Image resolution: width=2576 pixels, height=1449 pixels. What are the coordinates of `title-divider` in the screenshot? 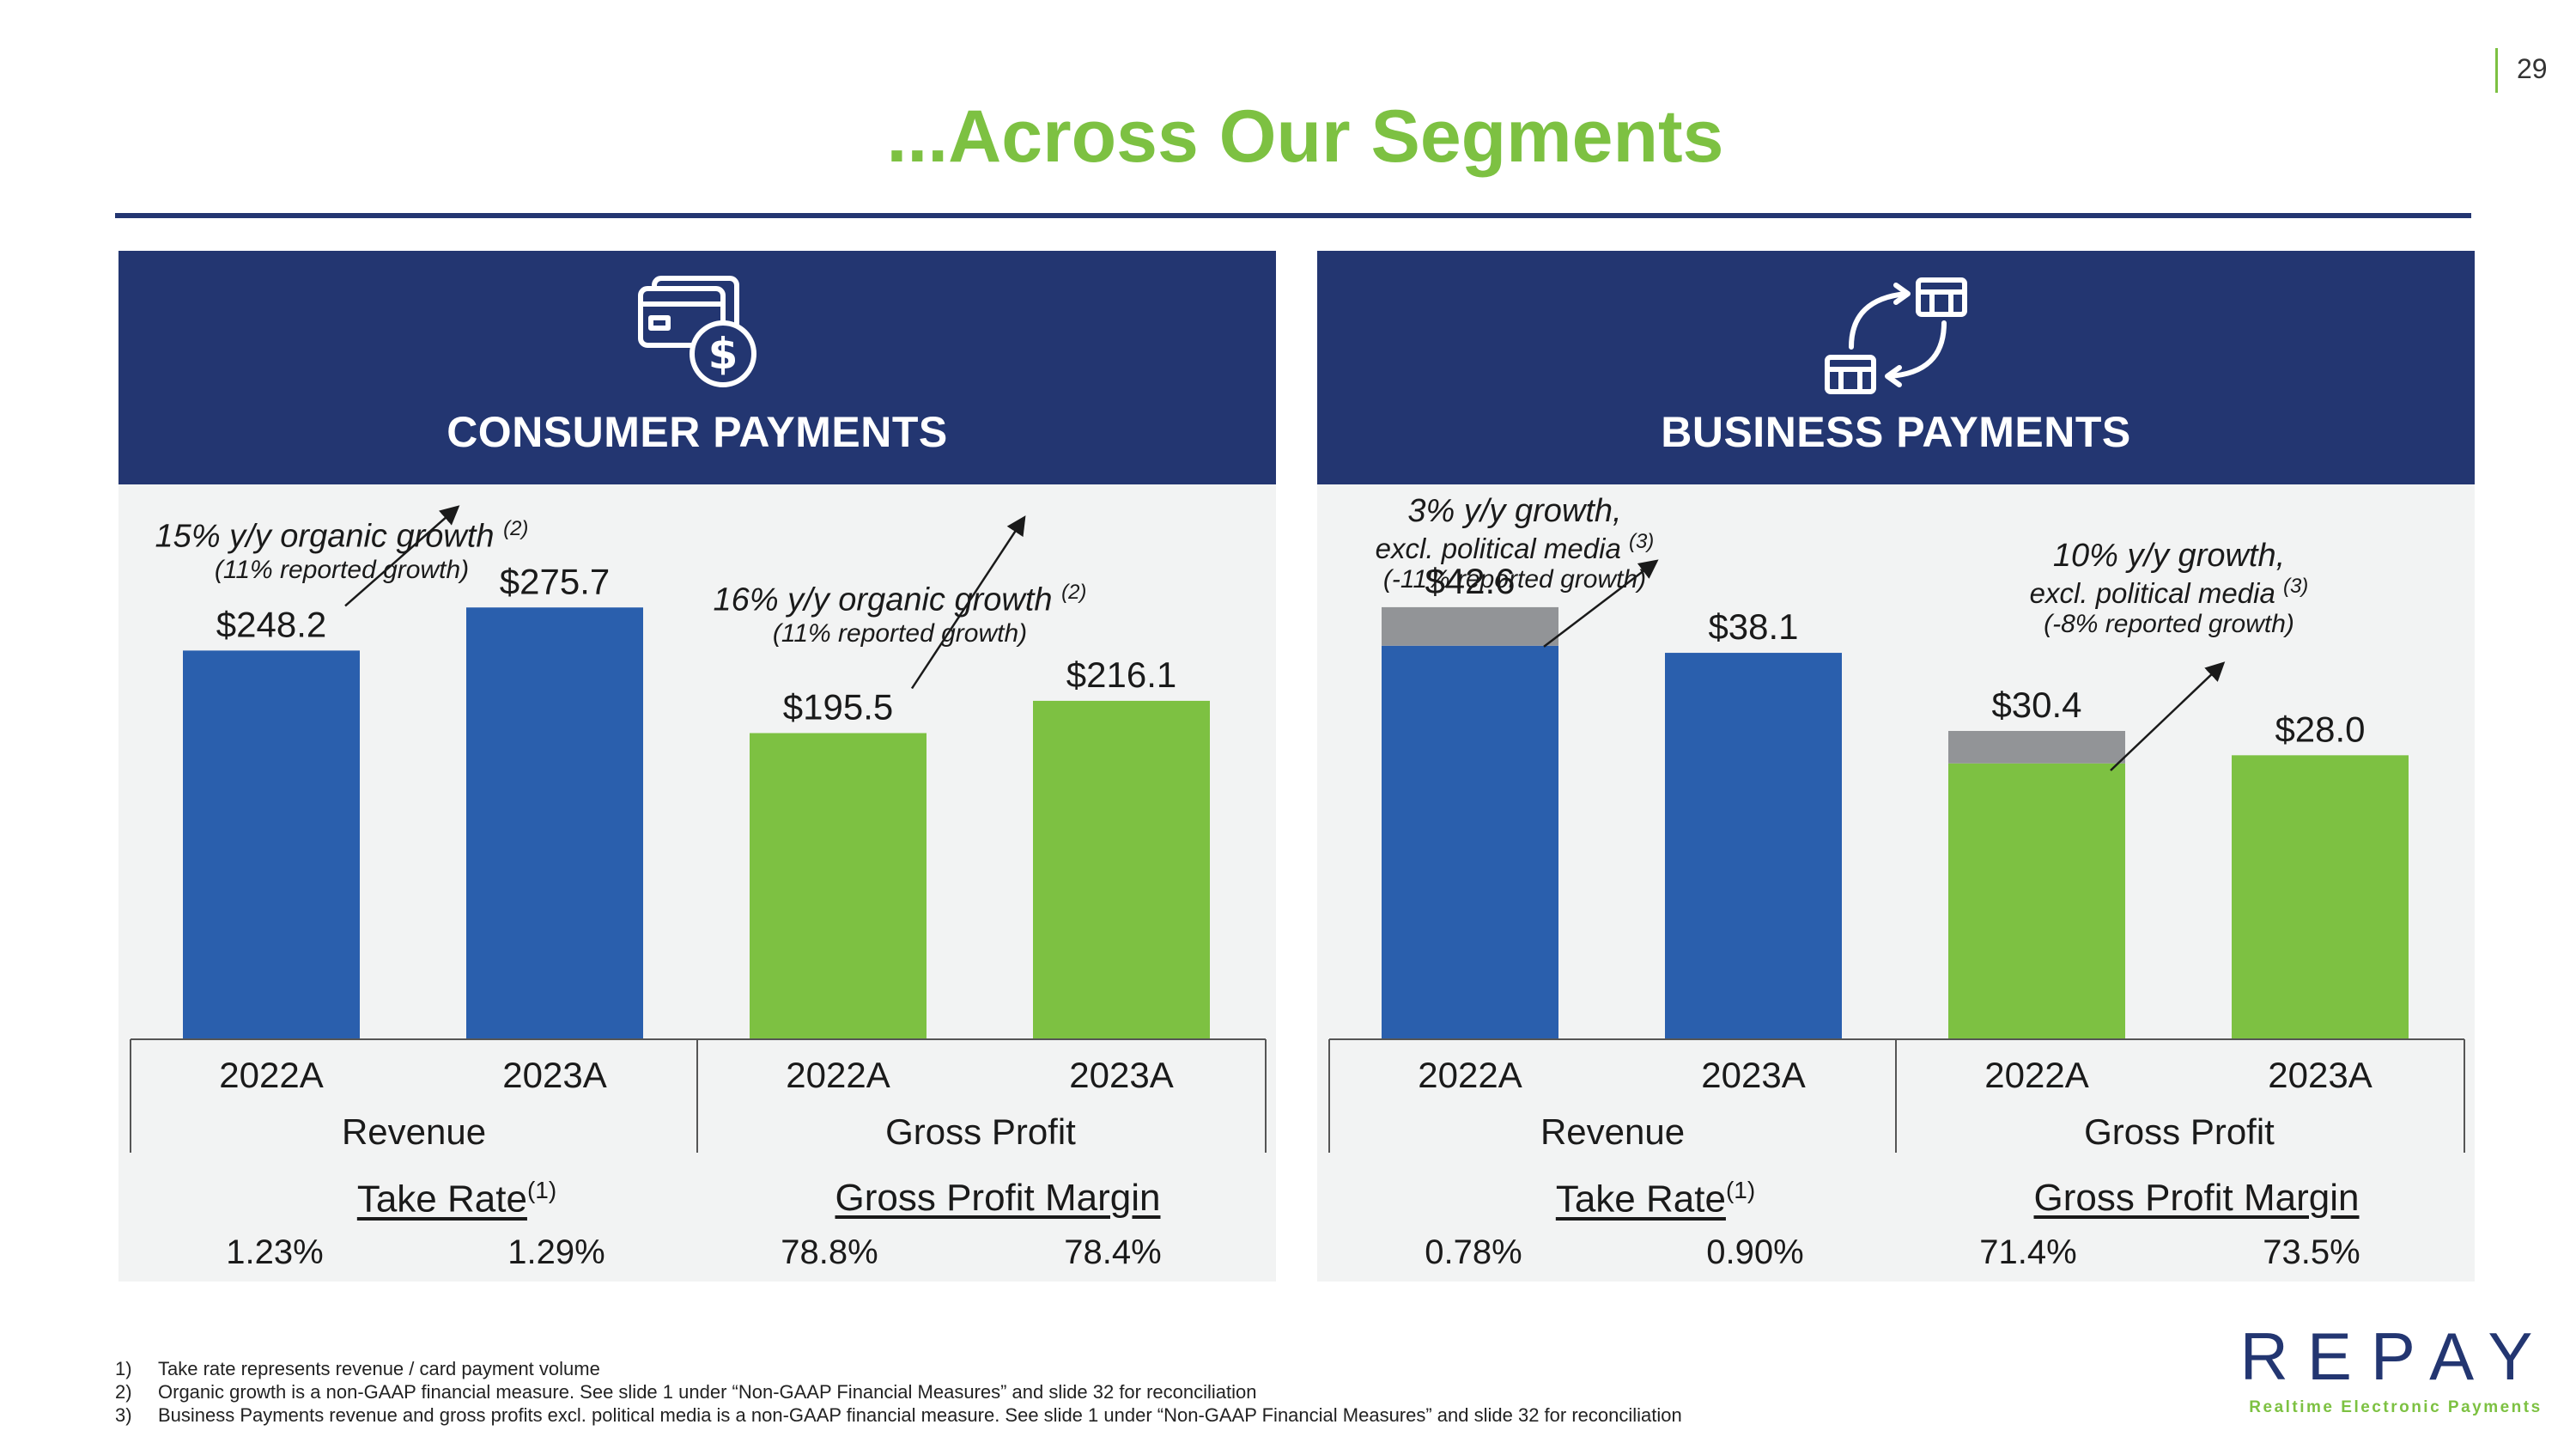 It's located at (1293, 215).